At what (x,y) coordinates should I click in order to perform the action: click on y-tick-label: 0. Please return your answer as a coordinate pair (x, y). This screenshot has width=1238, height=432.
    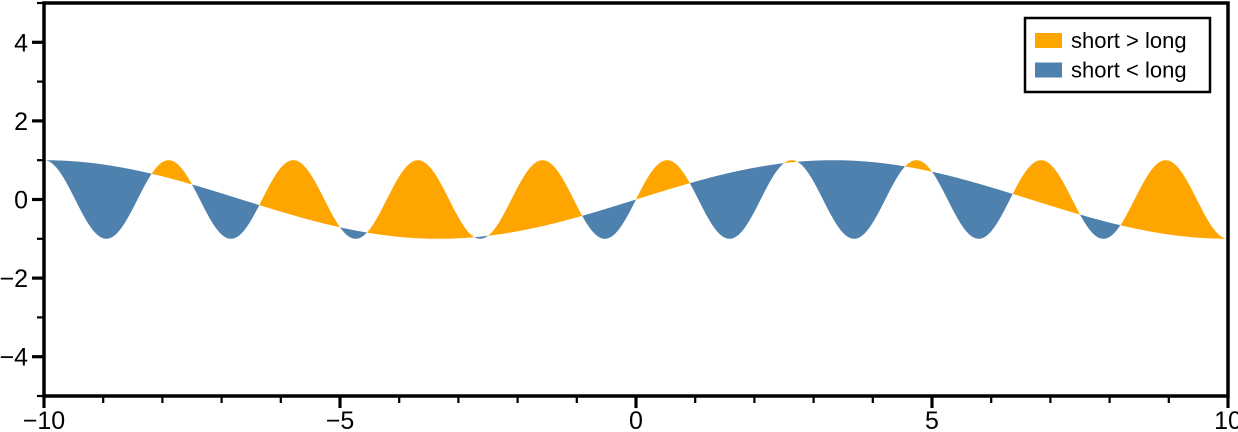
    Looking at the image, I should click on (21, 201).